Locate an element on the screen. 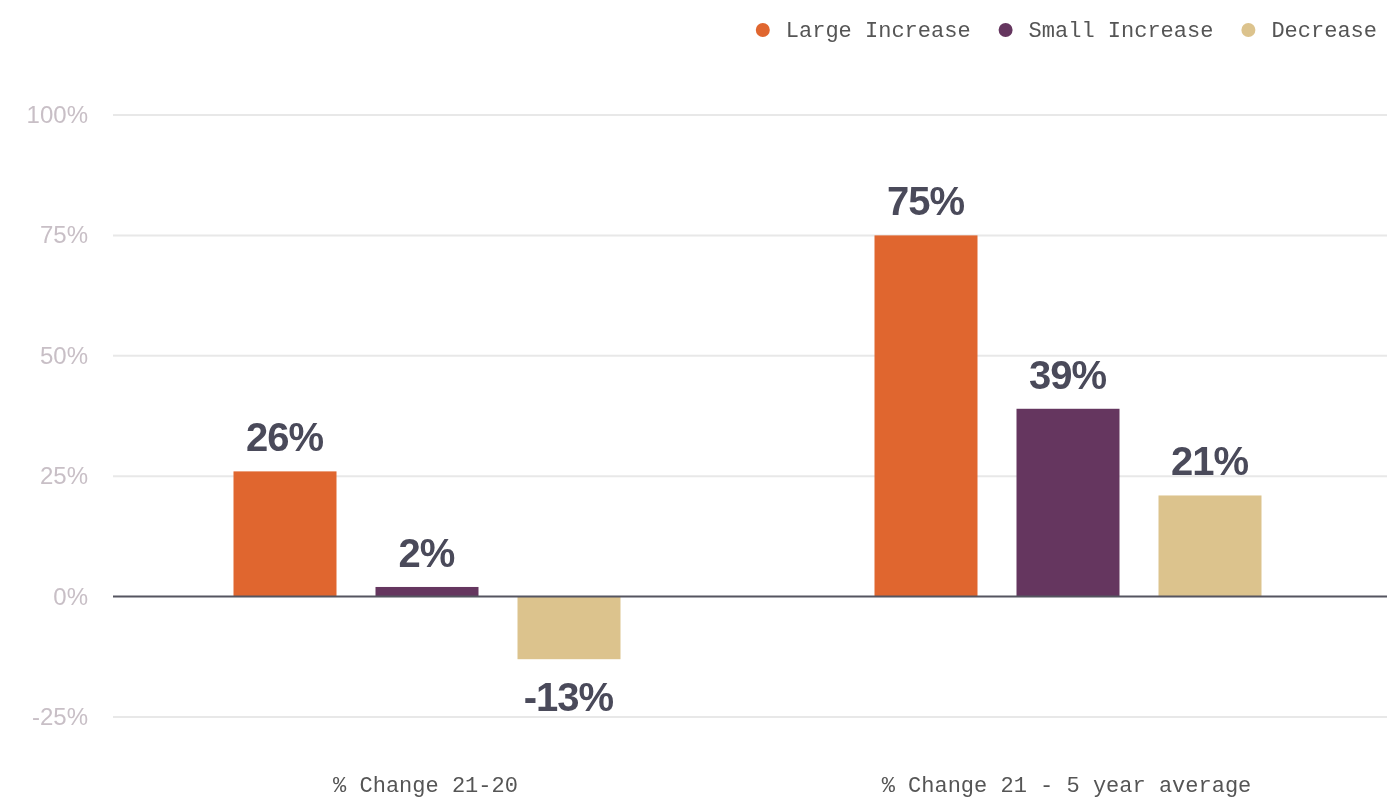 The height and width of the screenshot is (806, 1395). y-tick-label: 25% is located at coordinates (63, 476).